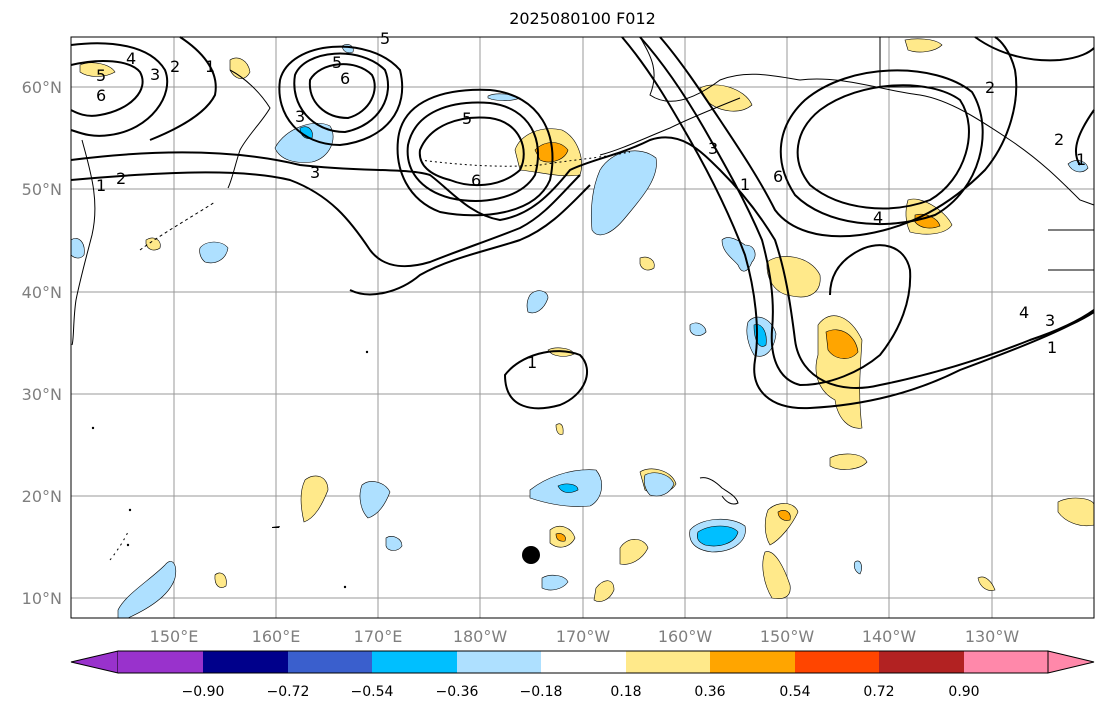 The image size is (1105, 712). I want to click on lon-label: 170°E, so click(378, 636).